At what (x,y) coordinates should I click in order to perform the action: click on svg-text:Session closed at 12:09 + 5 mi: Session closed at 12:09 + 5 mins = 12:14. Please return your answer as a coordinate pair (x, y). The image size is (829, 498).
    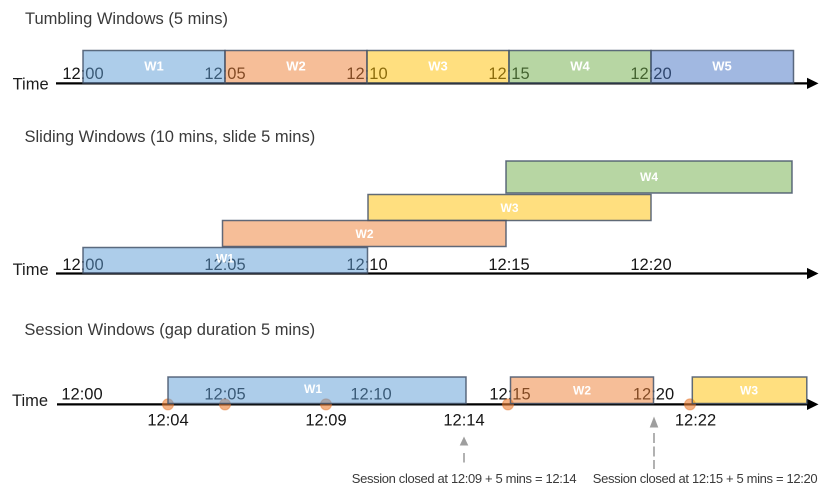
    Looking at the image, I should click on (464, 478).